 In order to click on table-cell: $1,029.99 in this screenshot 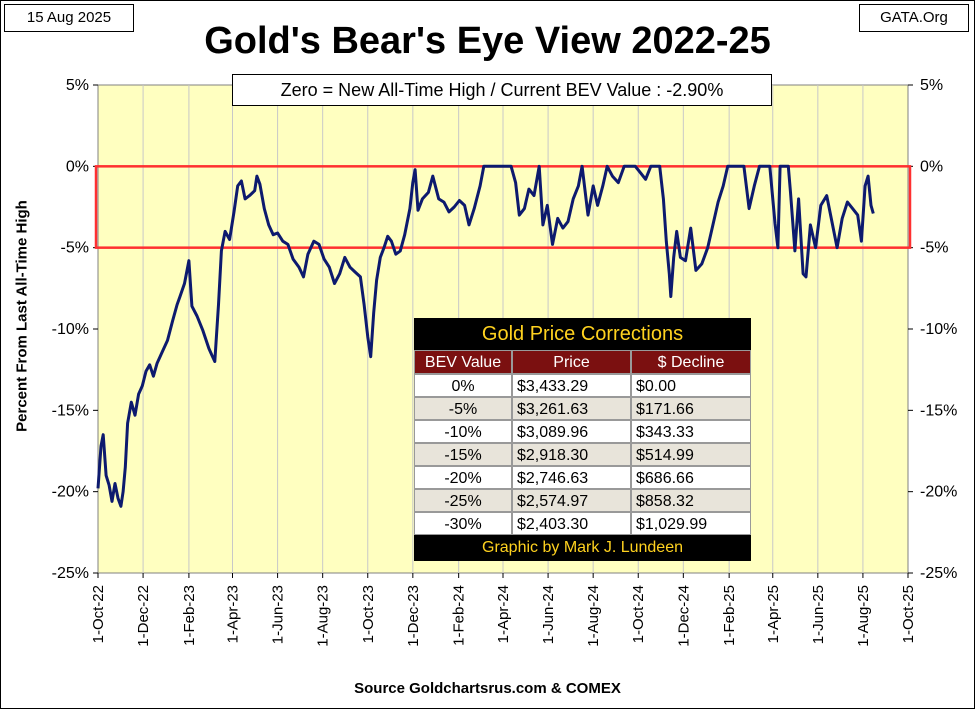, I will do `click(691, 523)`.